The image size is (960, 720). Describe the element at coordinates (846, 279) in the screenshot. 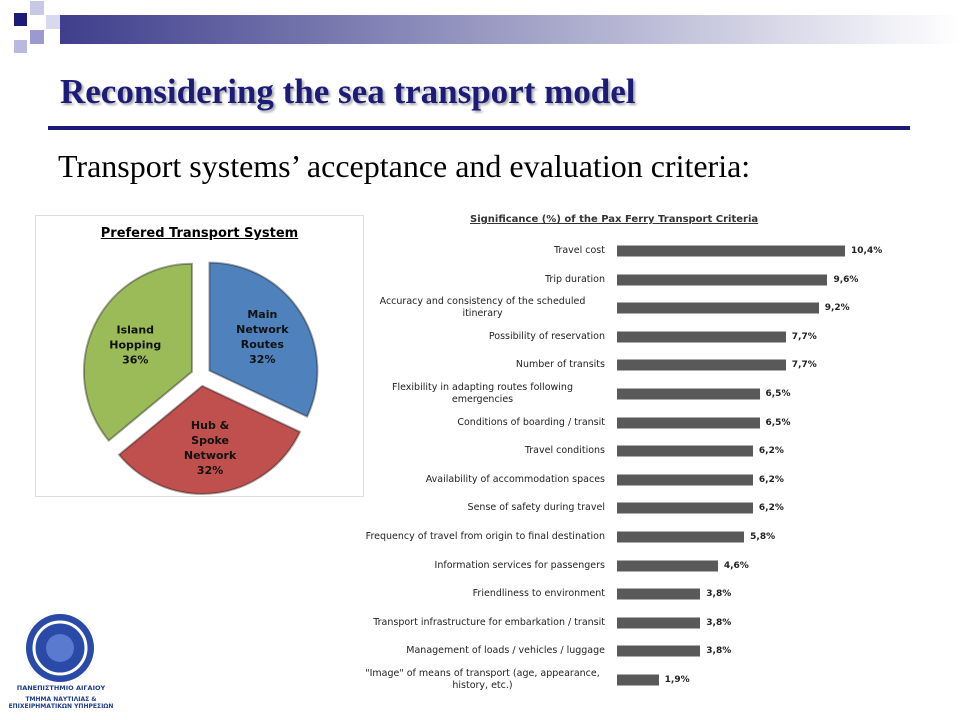

I see `value-label: 9,6%` at that location.